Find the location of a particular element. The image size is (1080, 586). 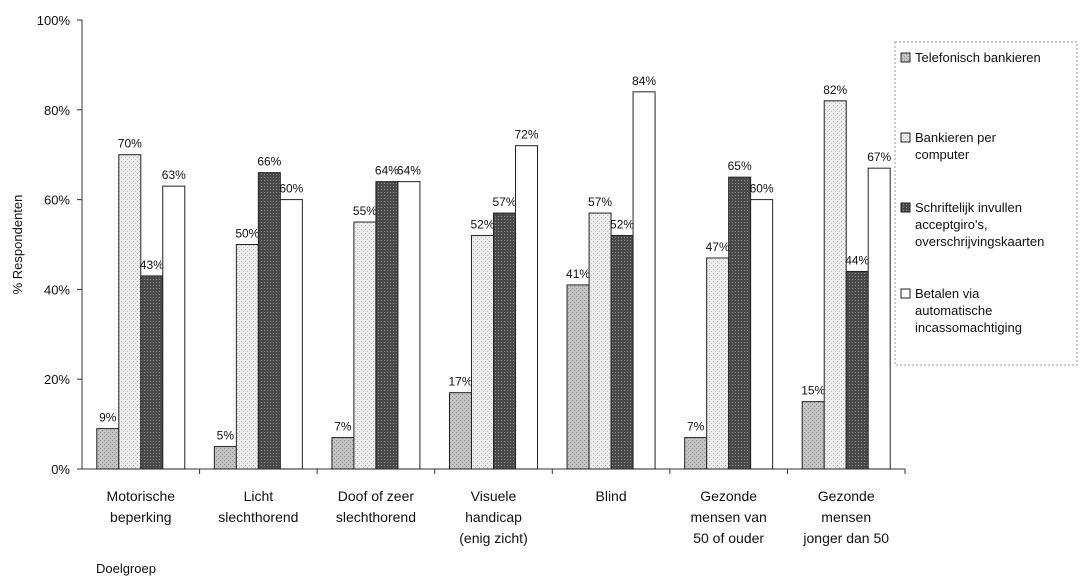

y-axis-title: % Respondenten is located at coordinates (17, 245).